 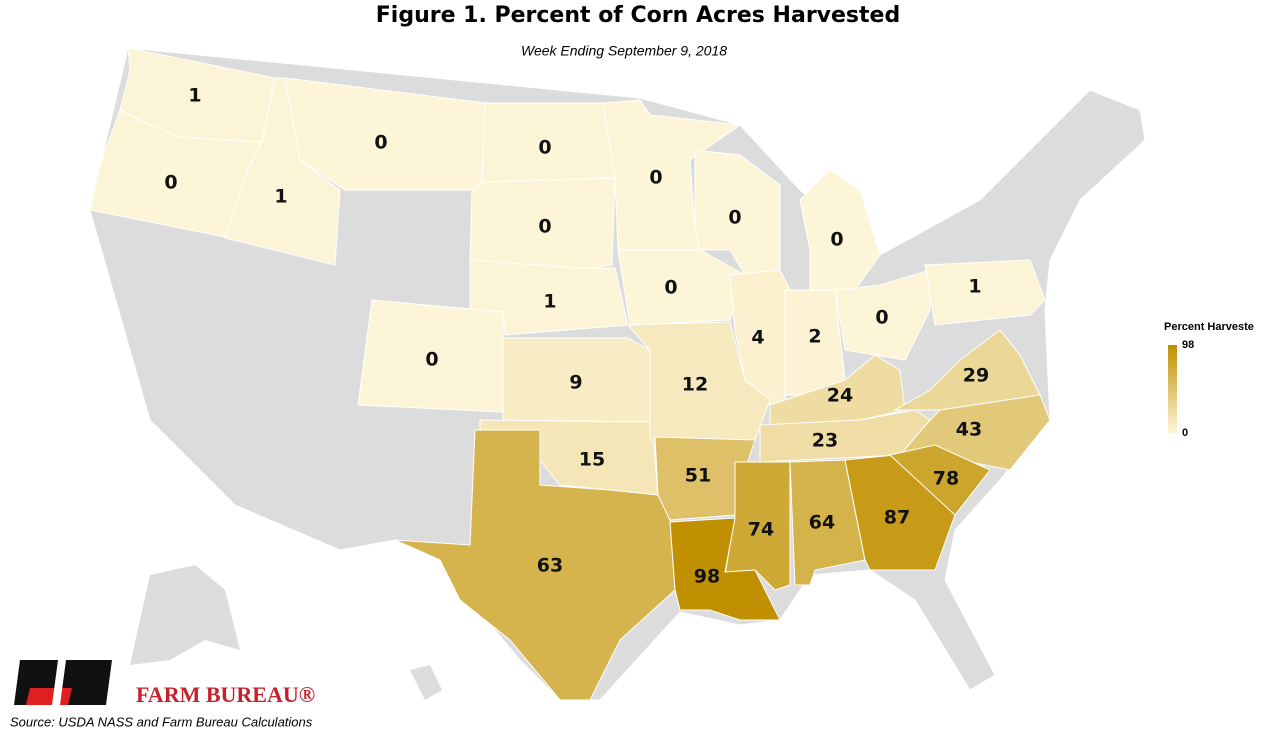 I want to click on subtitle: Week Ending September 9, 2018, so click(x=624, y=51).